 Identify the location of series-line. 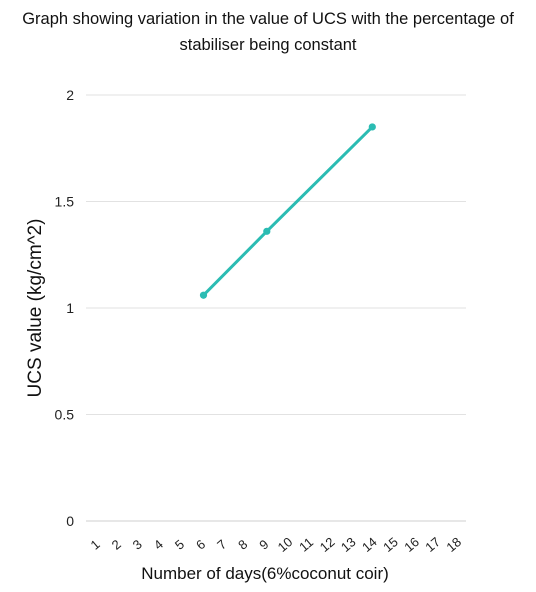
(288, 211).